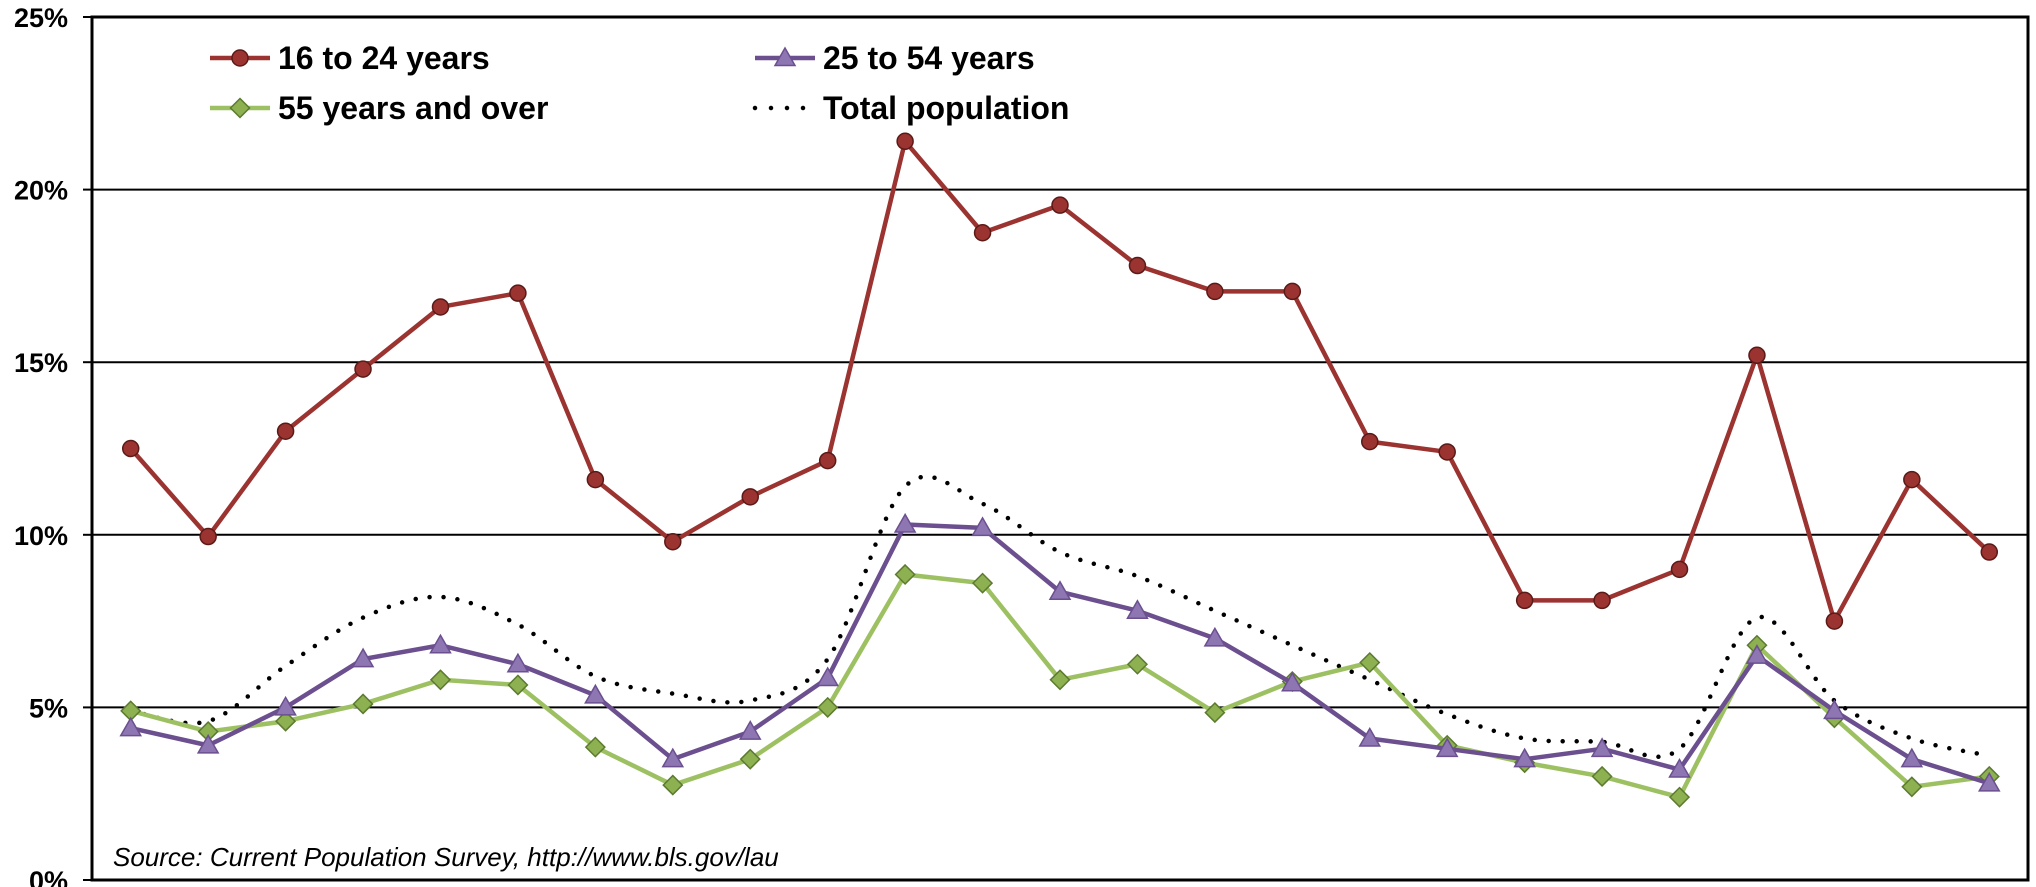 This screenshot has width=2036, height=887. Describe the element at coordinates (413, 108) in the screenshot. I see `legend-label: 55 years and over` at that location.